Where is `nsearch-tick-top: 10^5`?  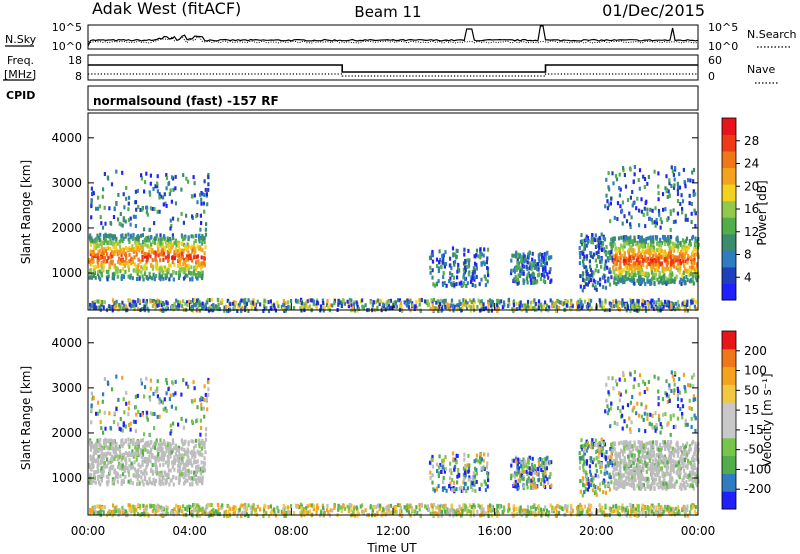
nsearch-tick-top: 10^5 is located at coordinates (723, 27).